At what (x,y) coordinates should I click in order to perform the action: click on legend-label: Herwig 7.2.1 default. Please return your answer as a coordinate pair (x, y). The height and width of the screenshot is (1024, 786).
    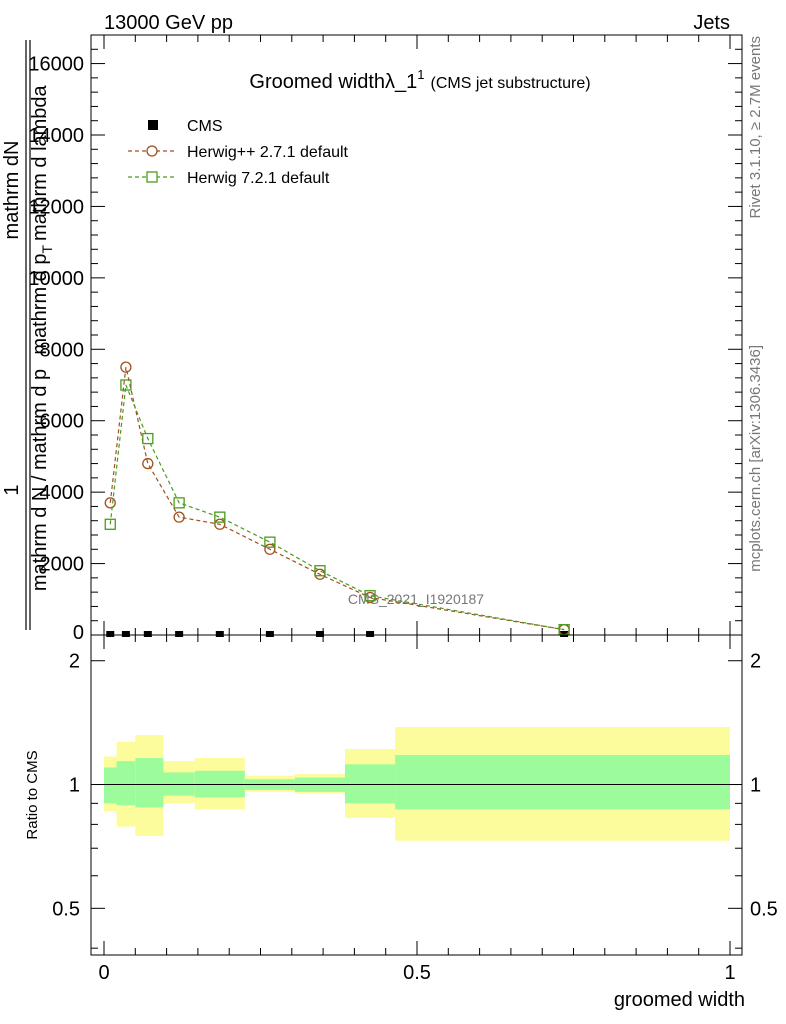
    Looking at the image, I should click on (258, 178).